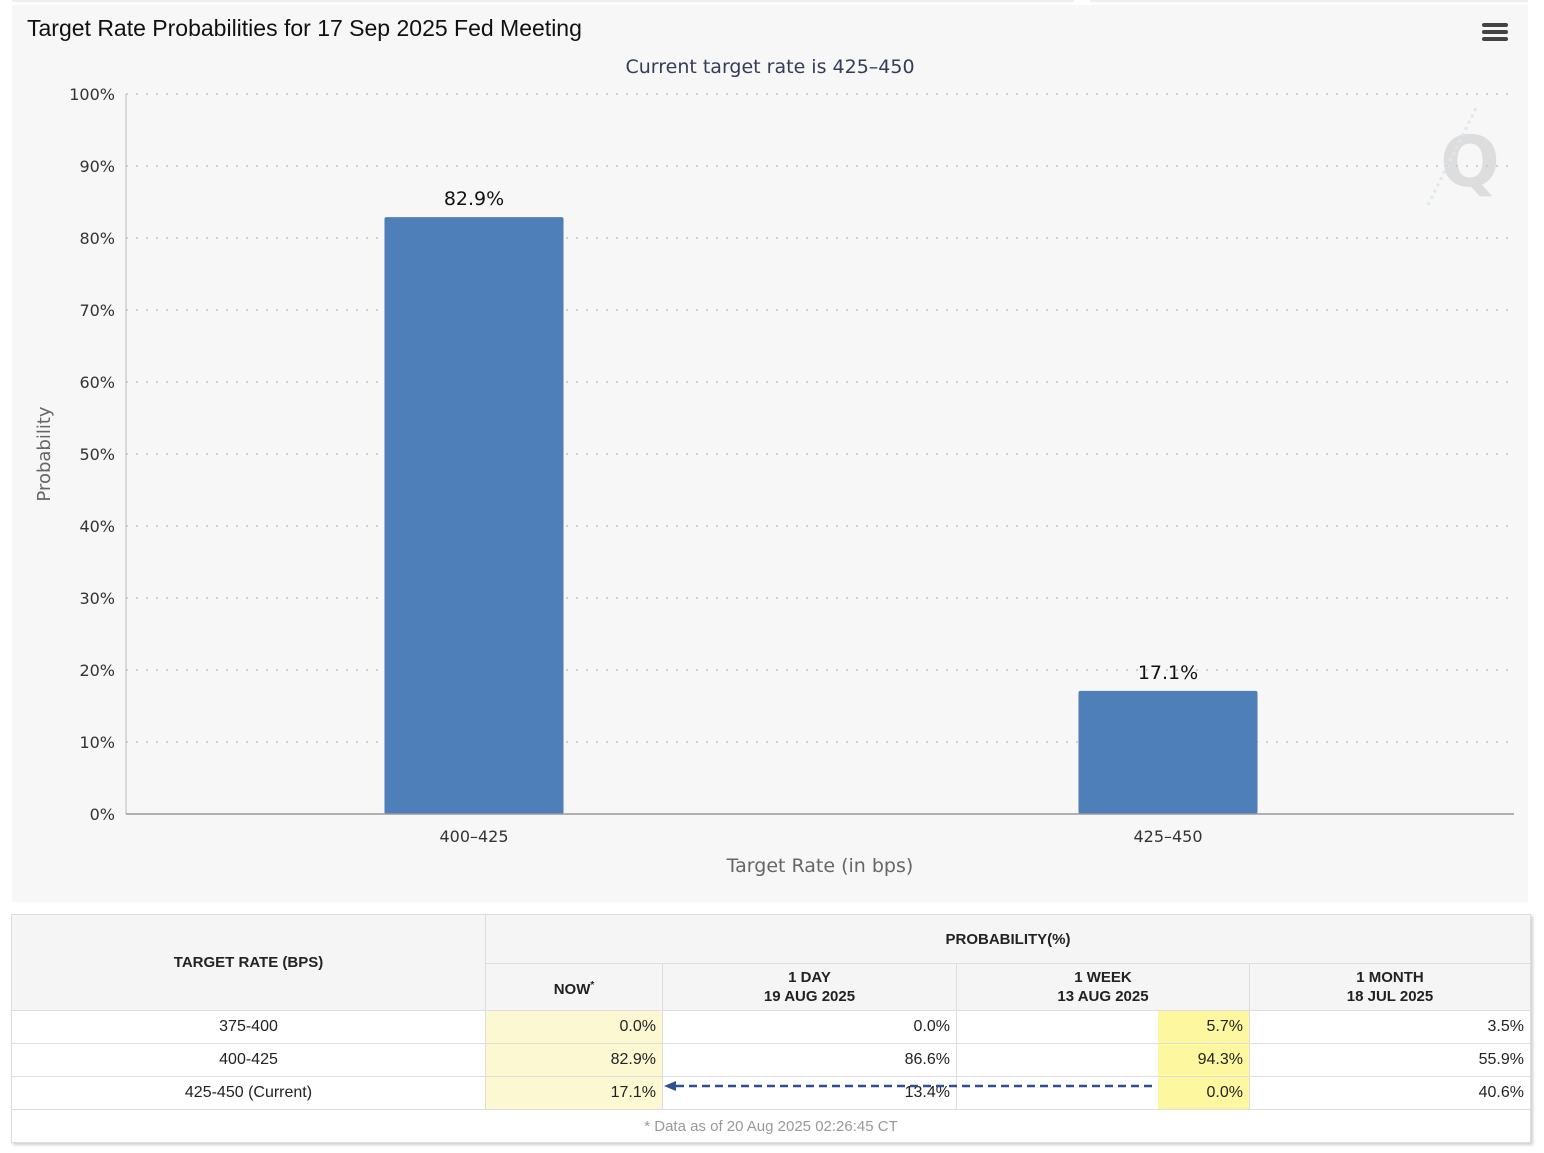 This screenshot has height=1153, width=1544. I want to click on day-cell: 86.6%, so click(809, 1060).